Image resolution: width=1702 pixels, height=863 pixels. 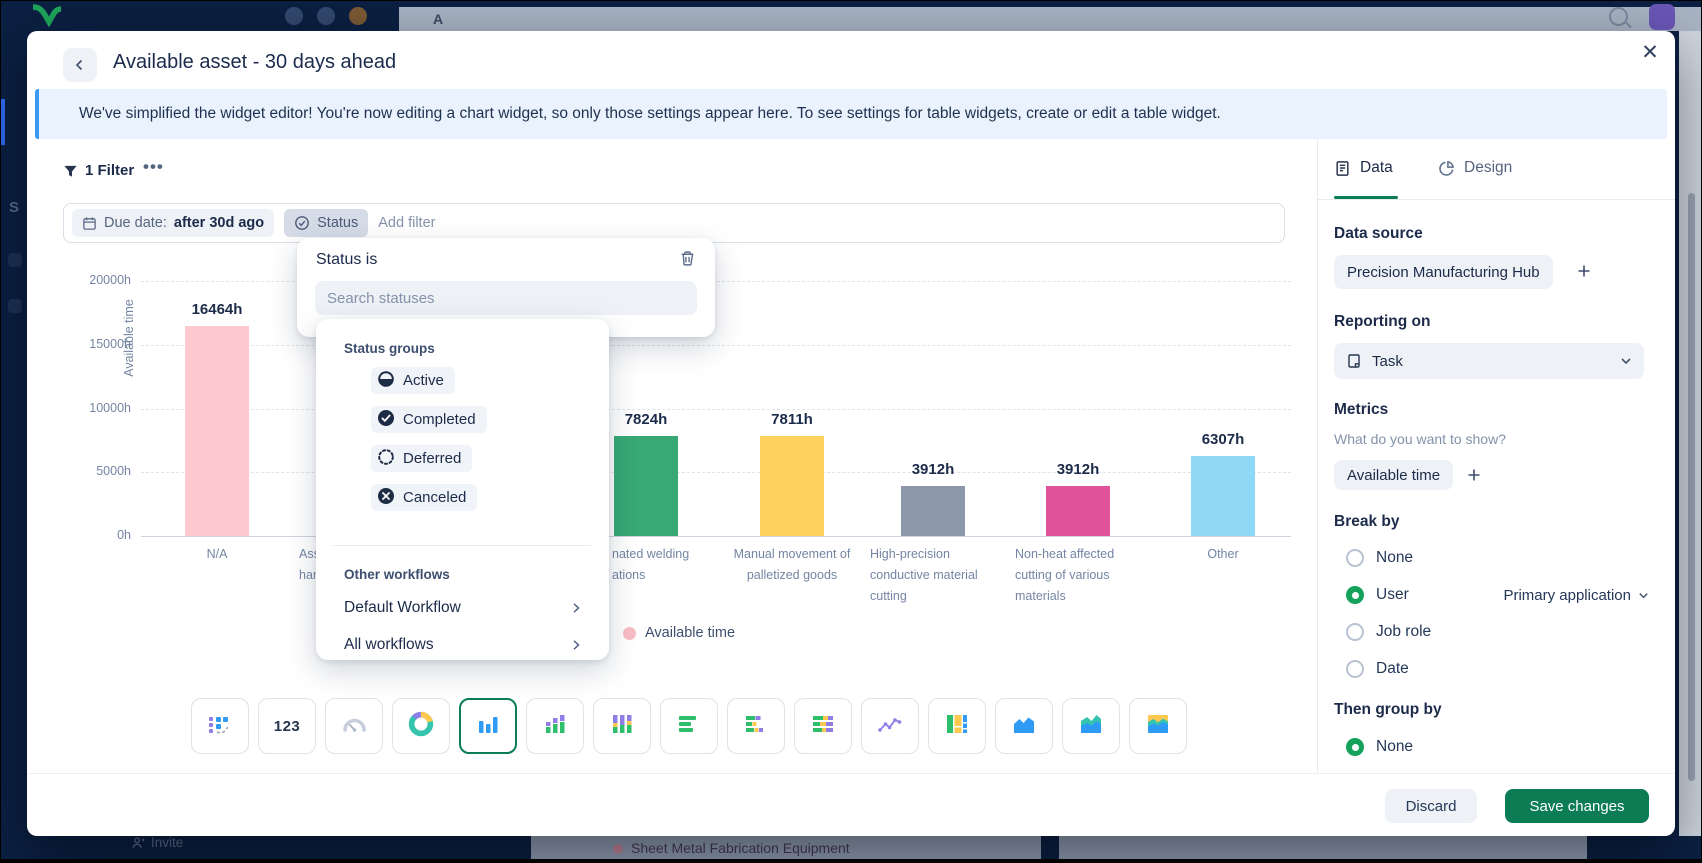 I want to click on more-options-icon: •••, so click(x=153, y=166).